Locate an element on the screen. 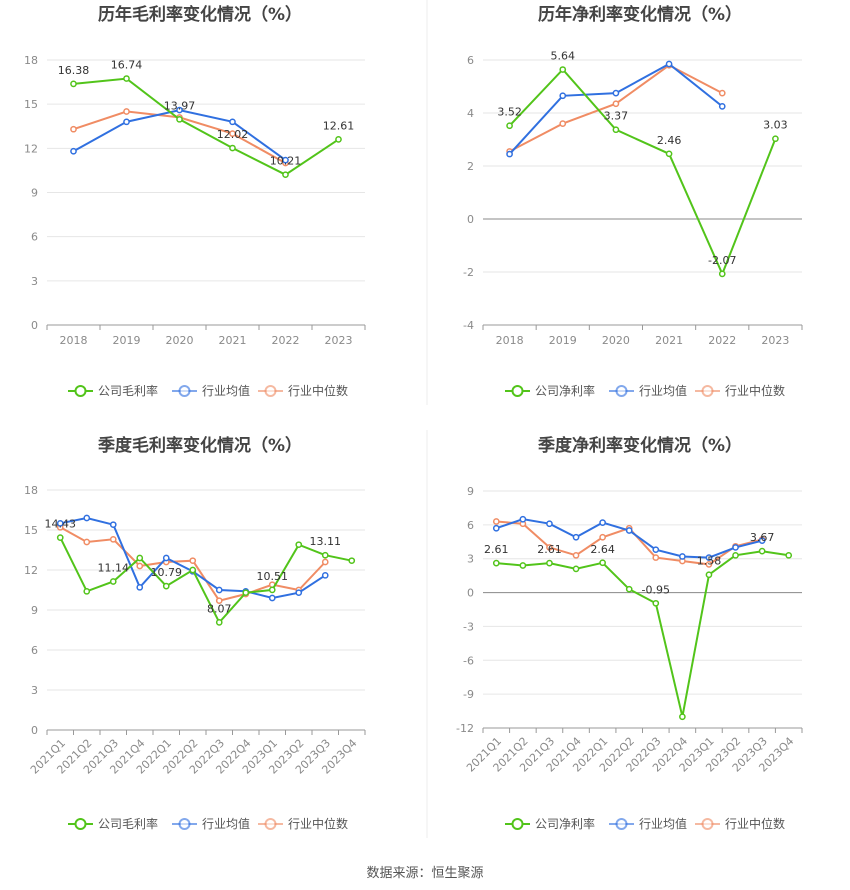 The height and width of the screenshot is (890, 850). data-label: 5.64 is located at coordinates (563, 56).